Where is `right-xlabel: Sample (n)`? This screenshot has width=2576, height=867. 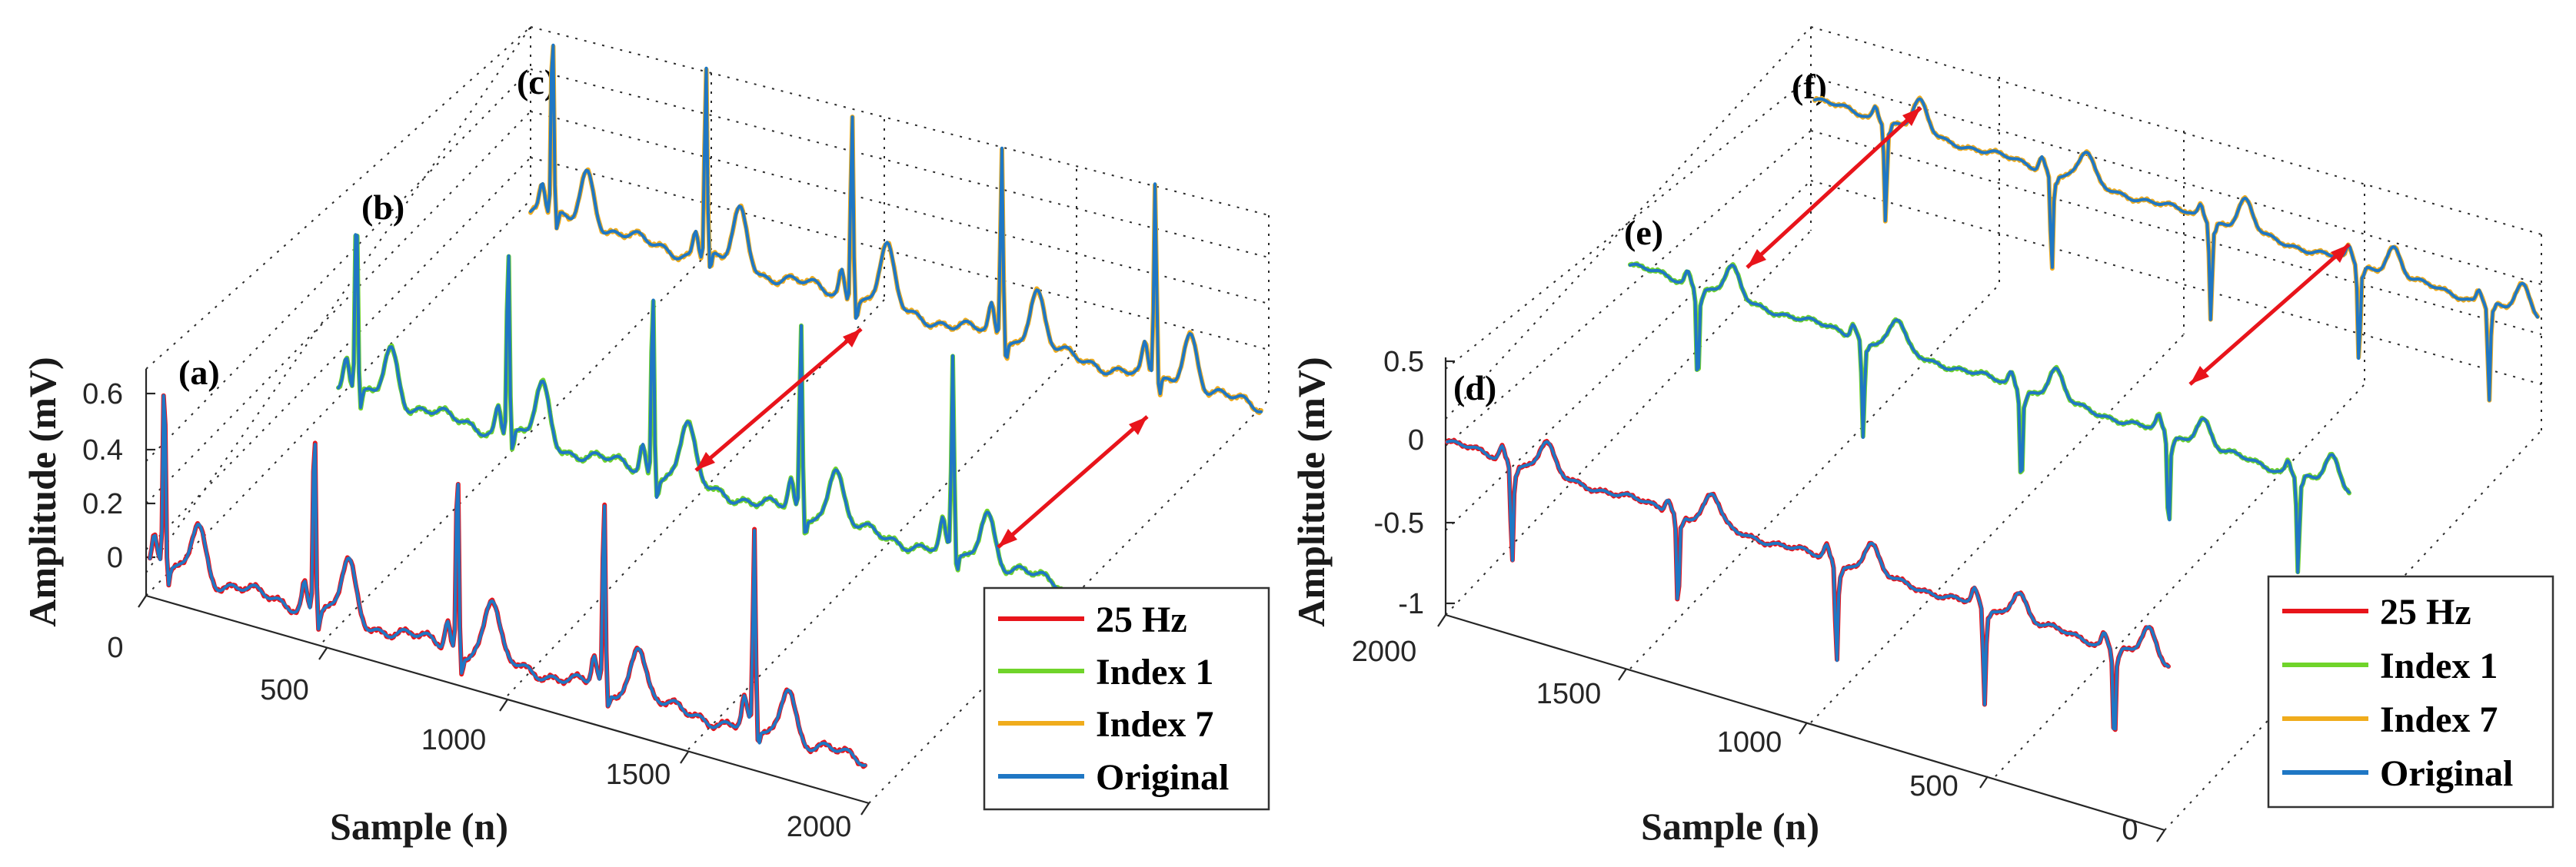 right-xlabel: Sample (n) is located at coordinates (1730, 826).